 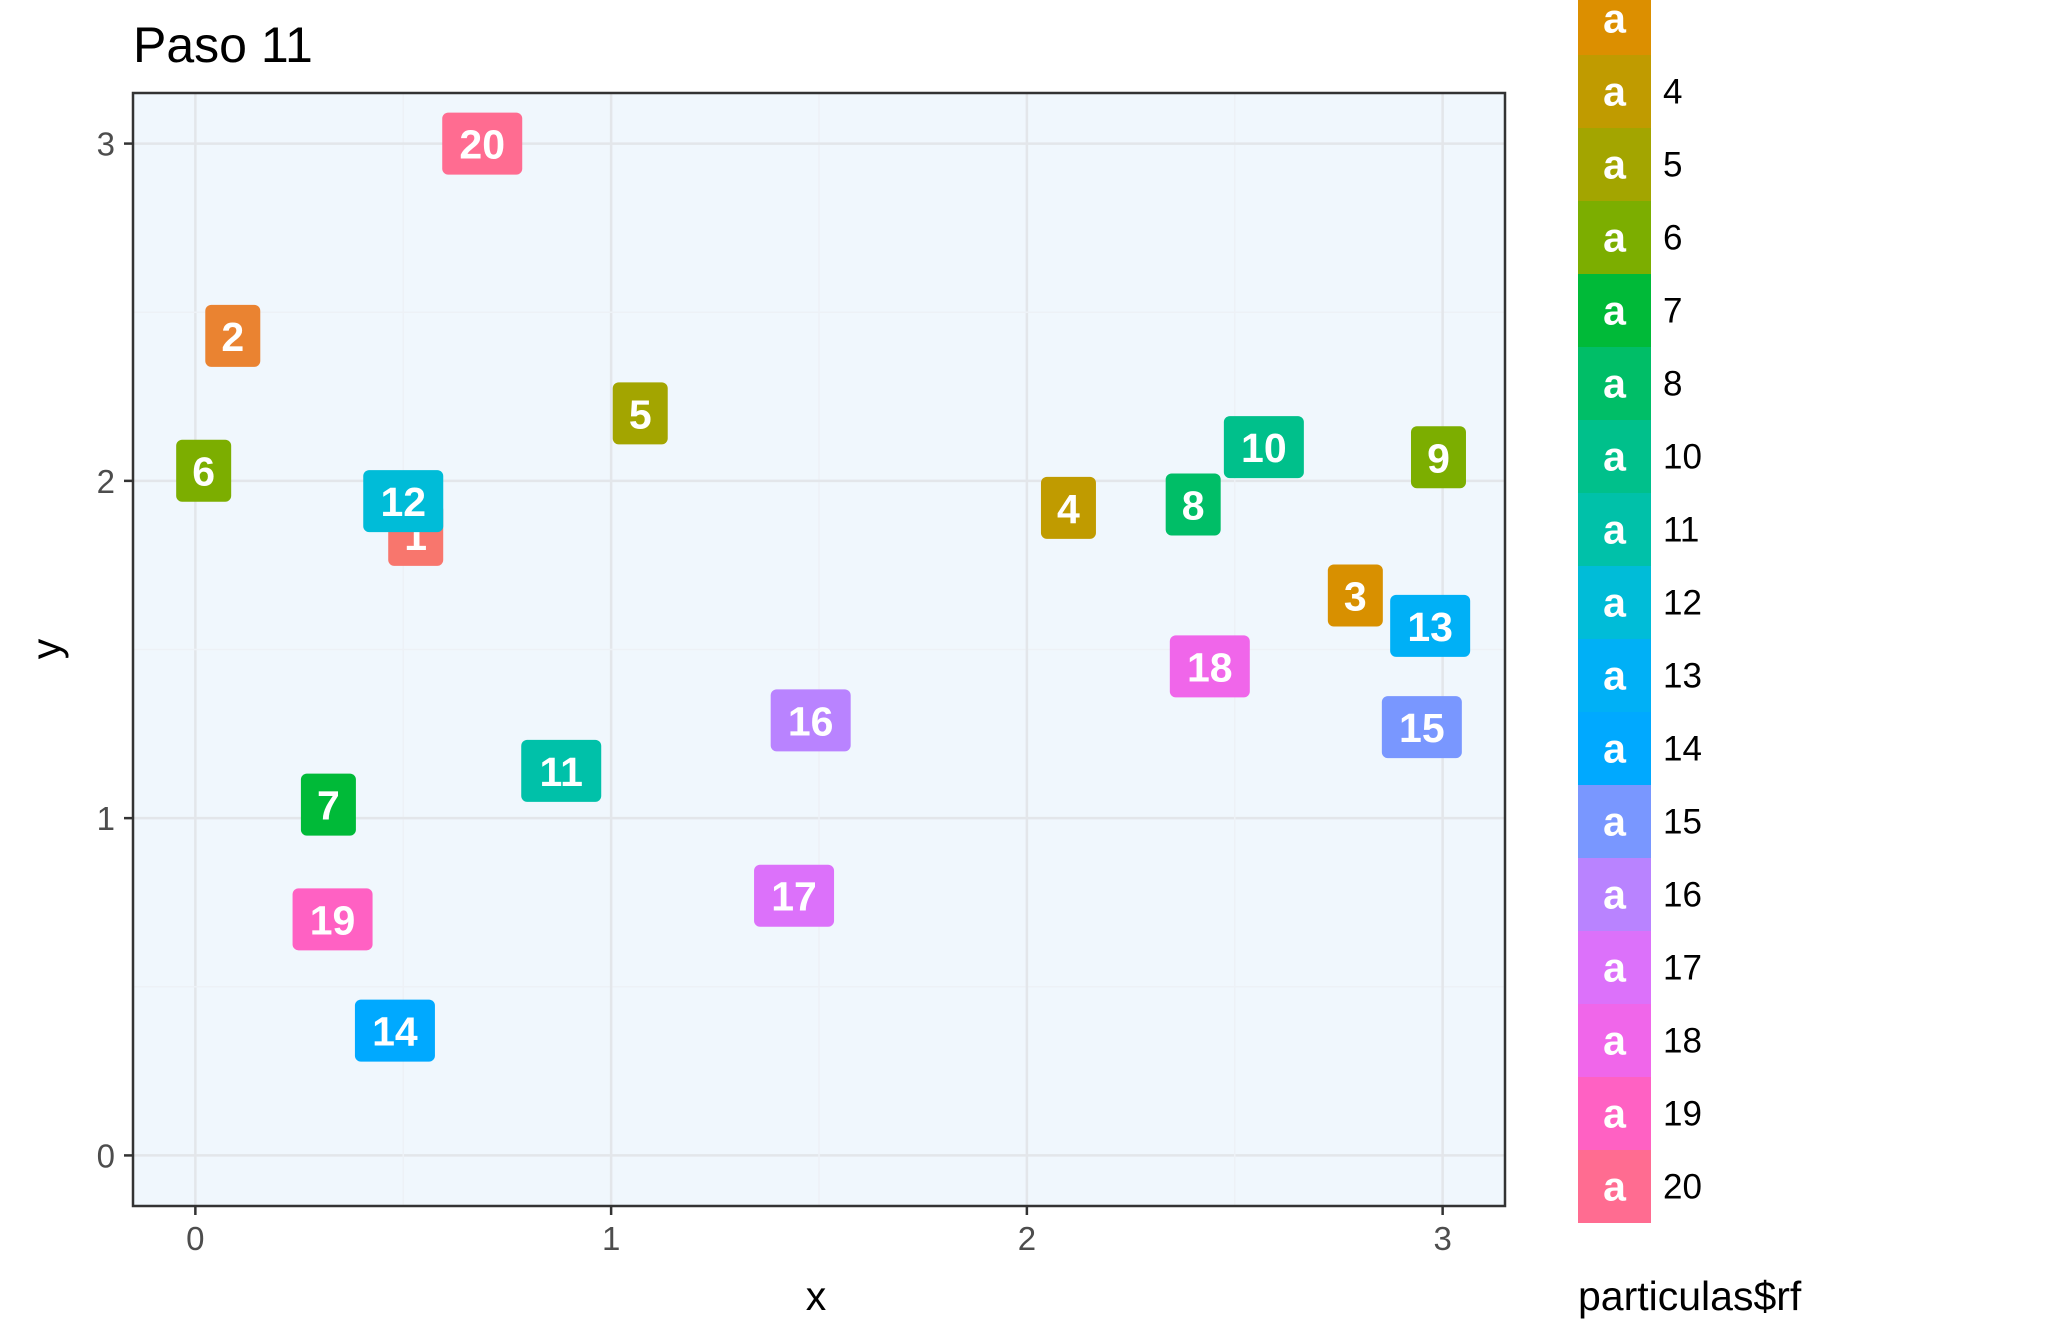 I want to click on data-label-text: 2, so click(x=232, y=337).